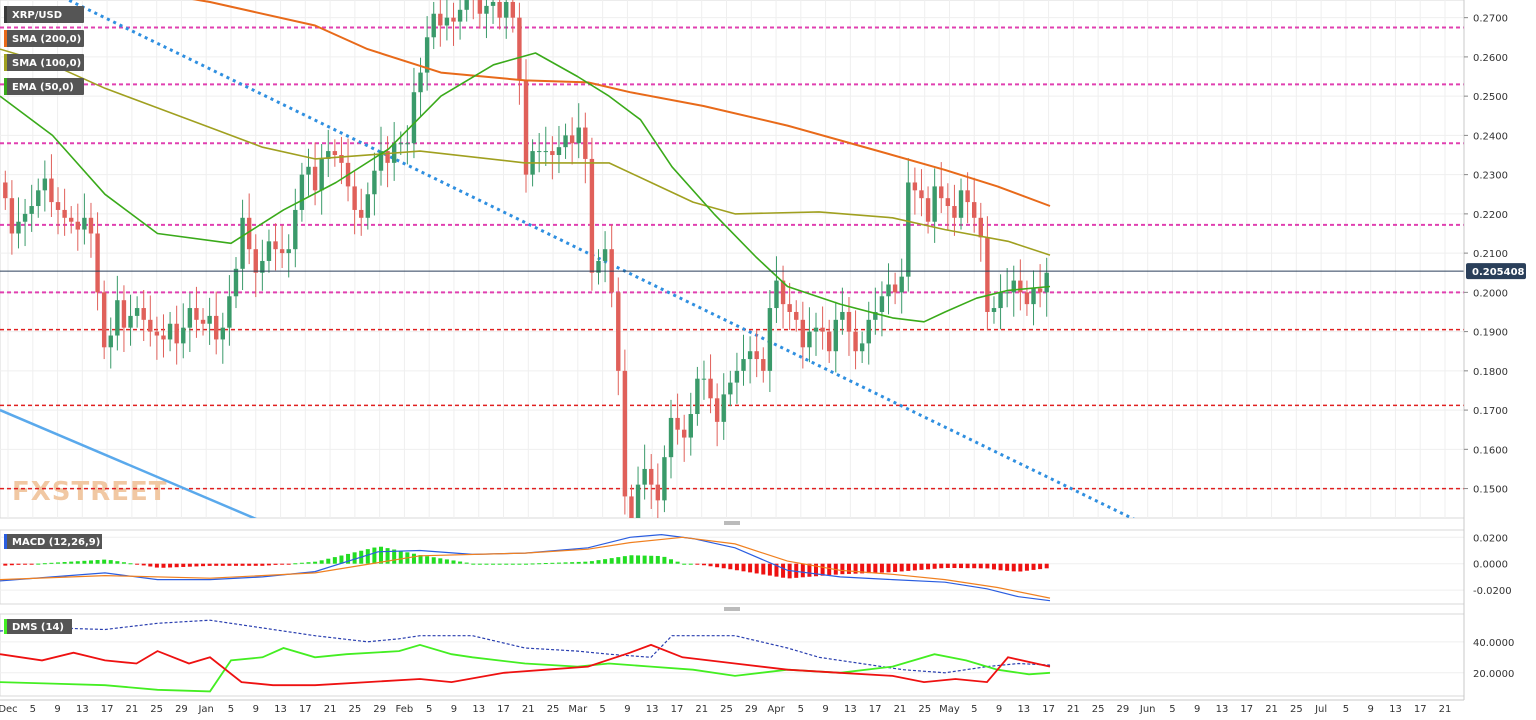 The width and height of the screenshot is (1536, 720). What do you see at coordinates (46, 39) in the screenshot?
I see `legend-label: SMA (200,0)` at bounding box center [46, 39].